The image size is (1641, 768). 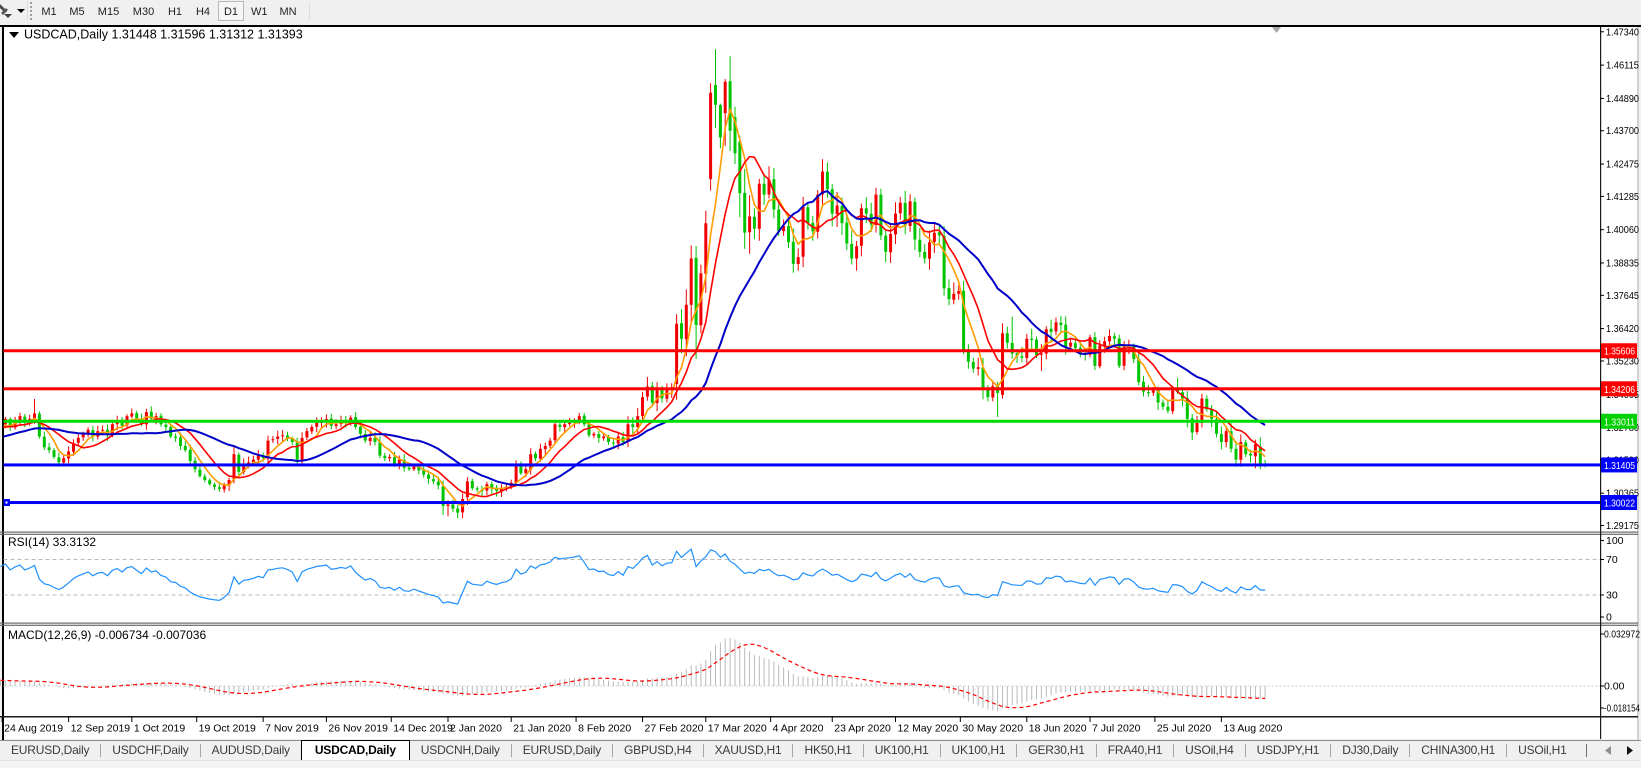 I want to click on time-axis-label: 12 Sep 2019, so click(x=101, y=729).